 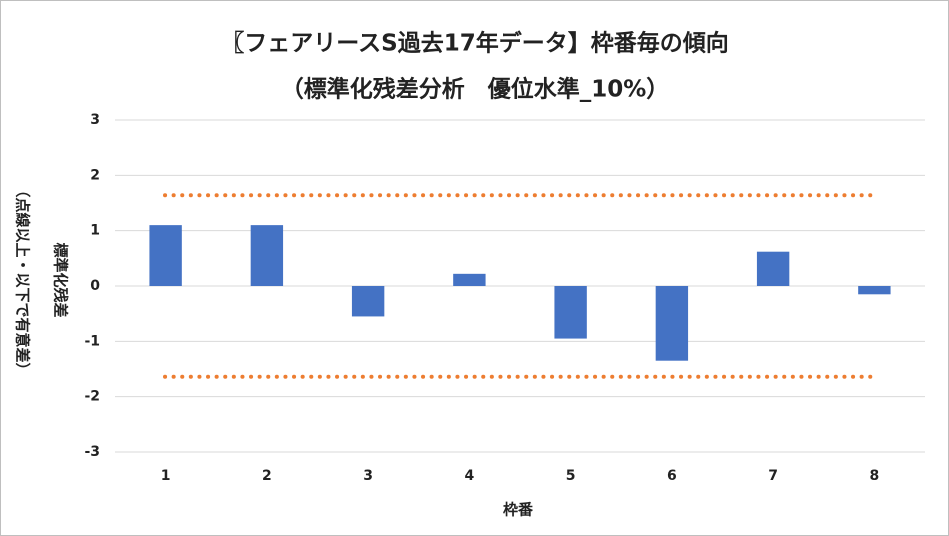 I want to click on x-tick-label: 2, so click(x=267, y=476).